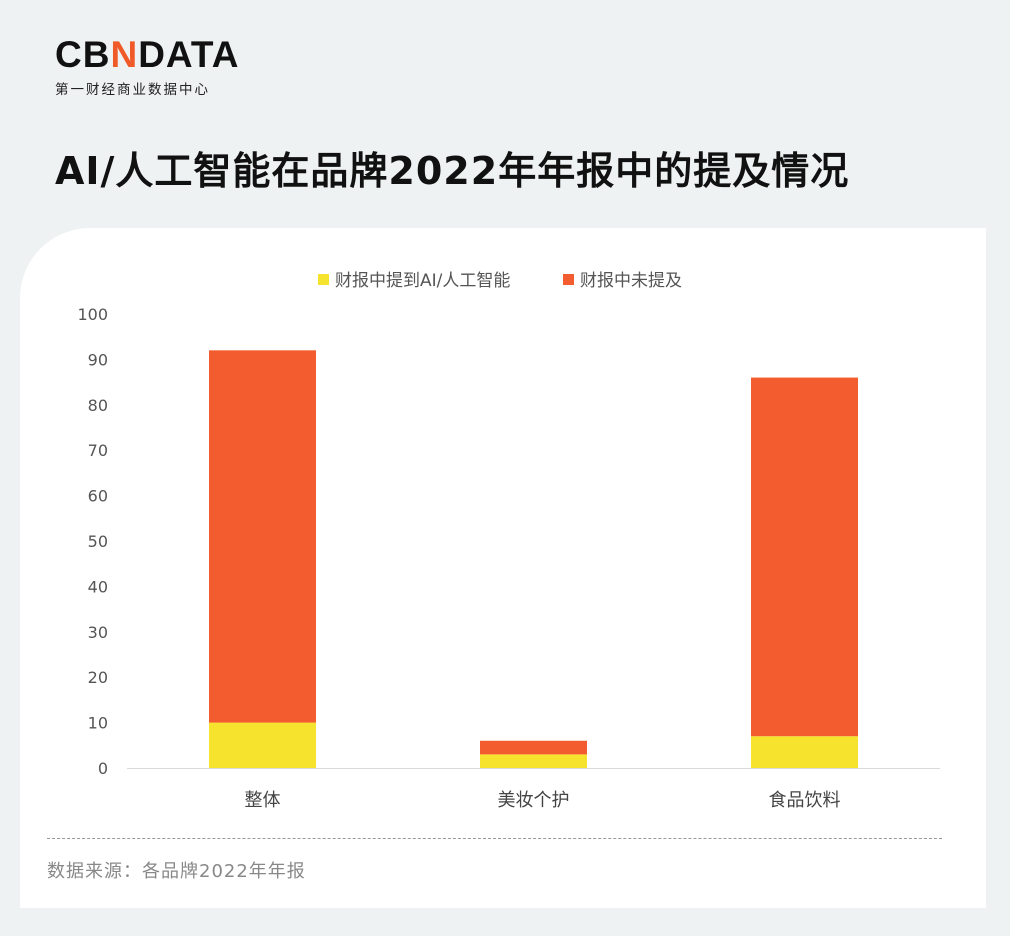 The height and width of the screenshot is (936, 1010). What do you see at coordinates (92, 314) in the screenshot?
I see `y-tick-label: 100` at bounding box center [92, 314].